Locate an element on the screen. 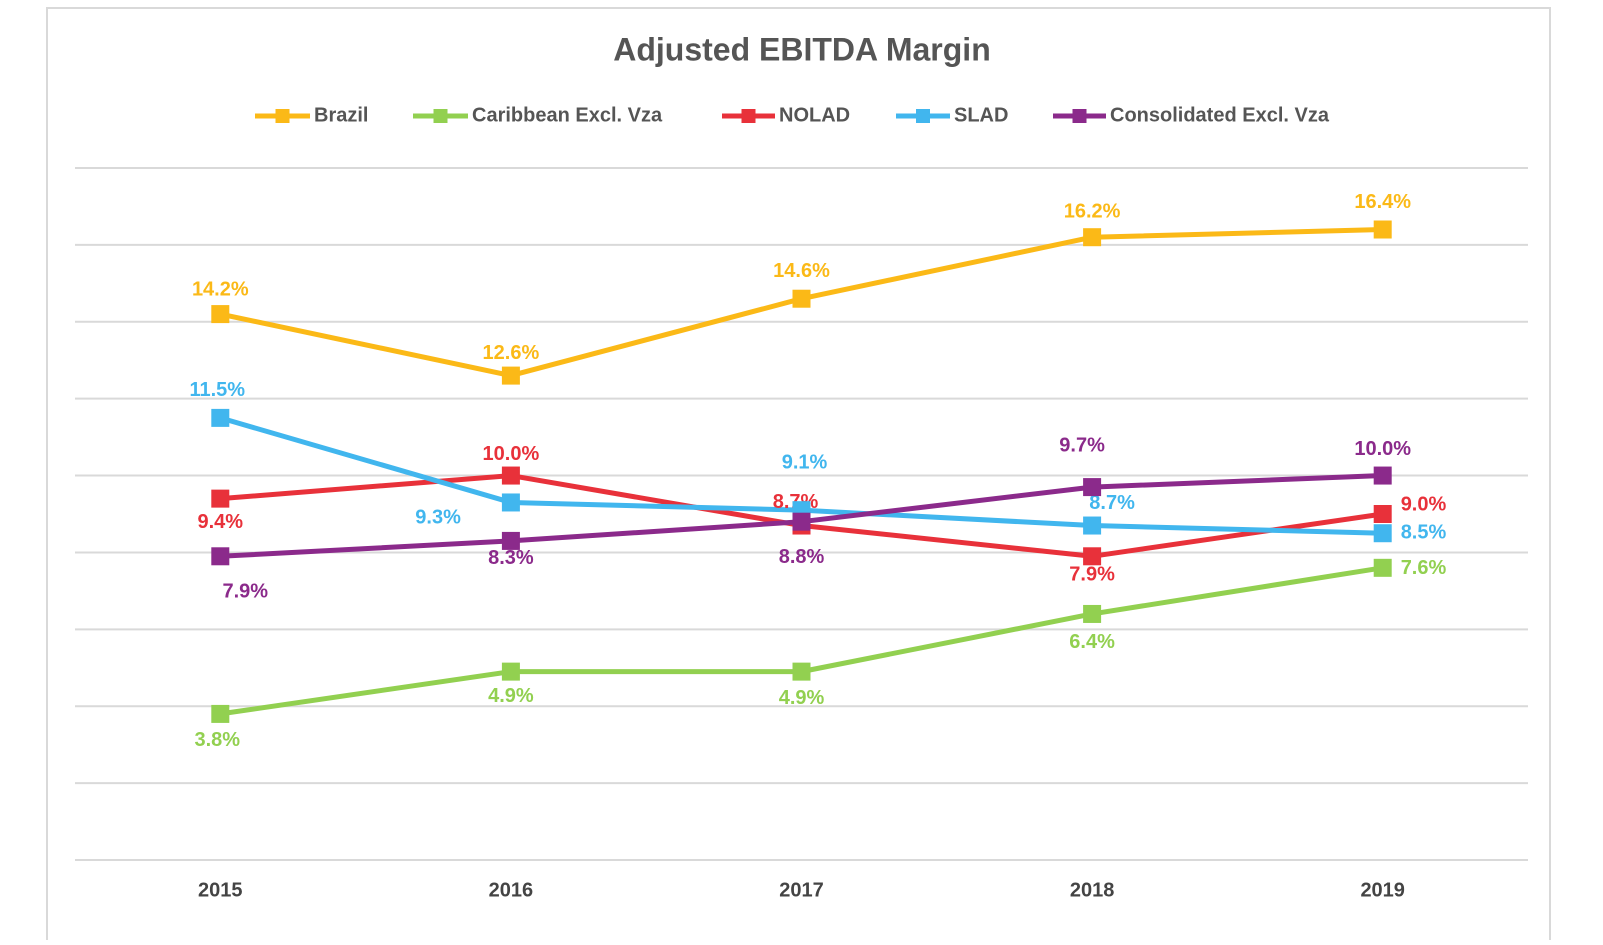 The height and width of the screenshot is (945, 1603). data-label: 11.5% is located at coordinates (217, 390).